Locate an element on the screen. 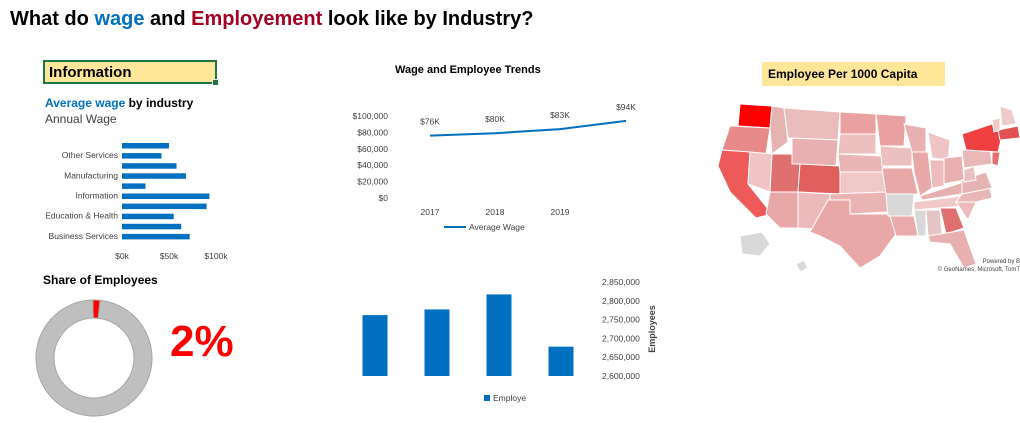 This screenshot has height=423, width=1020. wage-x-tick: $100k is located at coordinates (216, 256).